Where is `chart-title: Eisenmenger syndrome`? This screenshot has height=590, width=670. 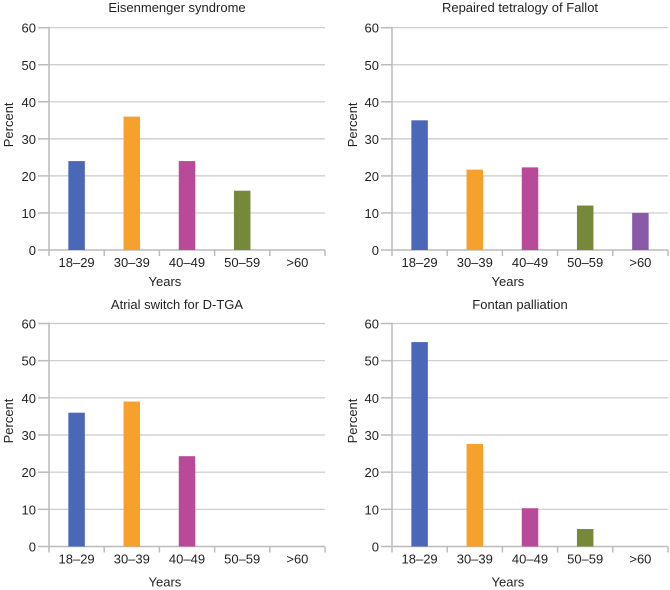 chart-title: Eisenmenger syndrome is located at coordinates (176, 7).